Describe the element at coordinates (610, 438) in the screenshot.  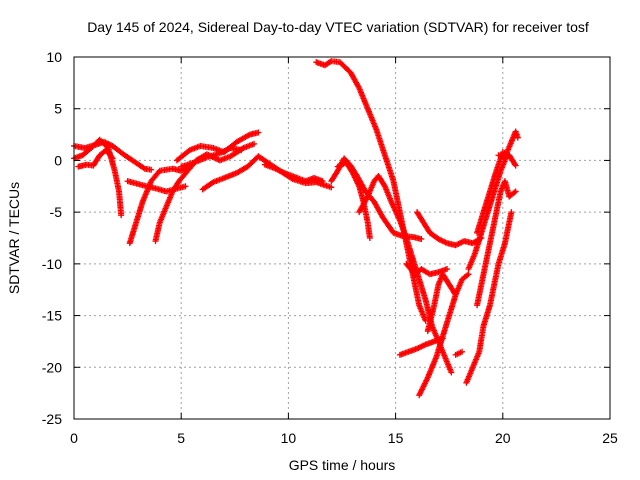
I see `x-tick-label: 25` at that location.